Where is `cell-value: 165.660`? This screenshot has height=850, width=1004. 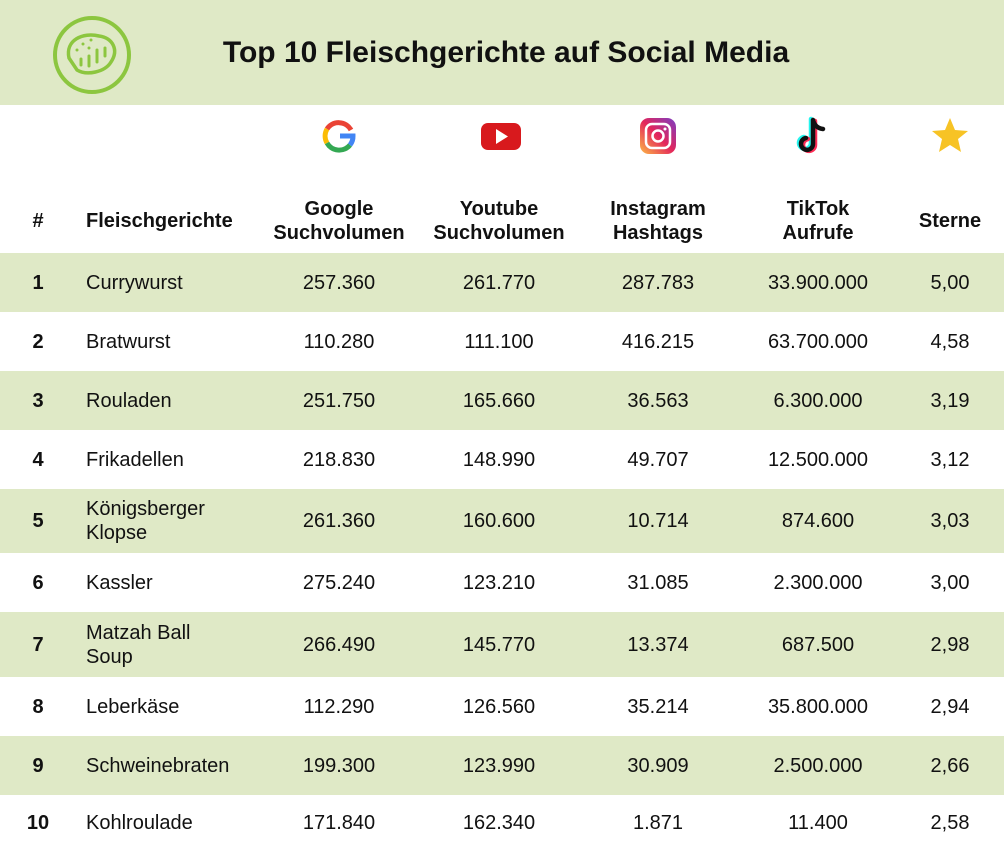 cell-value: 165.660 is located at coordinates (499, 400).